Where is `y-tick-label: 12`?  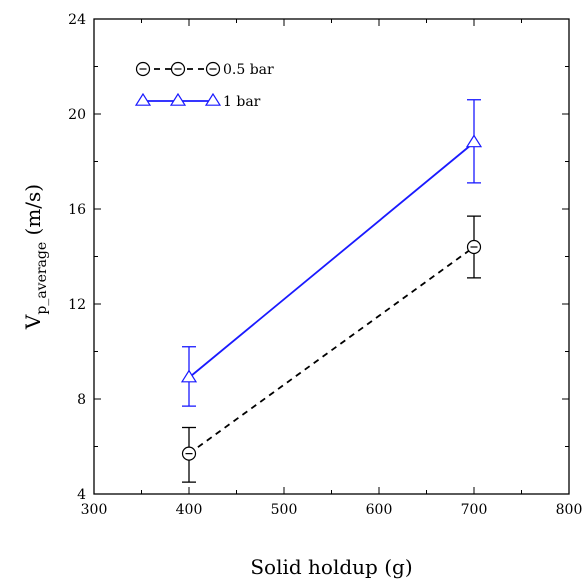
y-tick-label: 12 is located at coordinates (77, 305).